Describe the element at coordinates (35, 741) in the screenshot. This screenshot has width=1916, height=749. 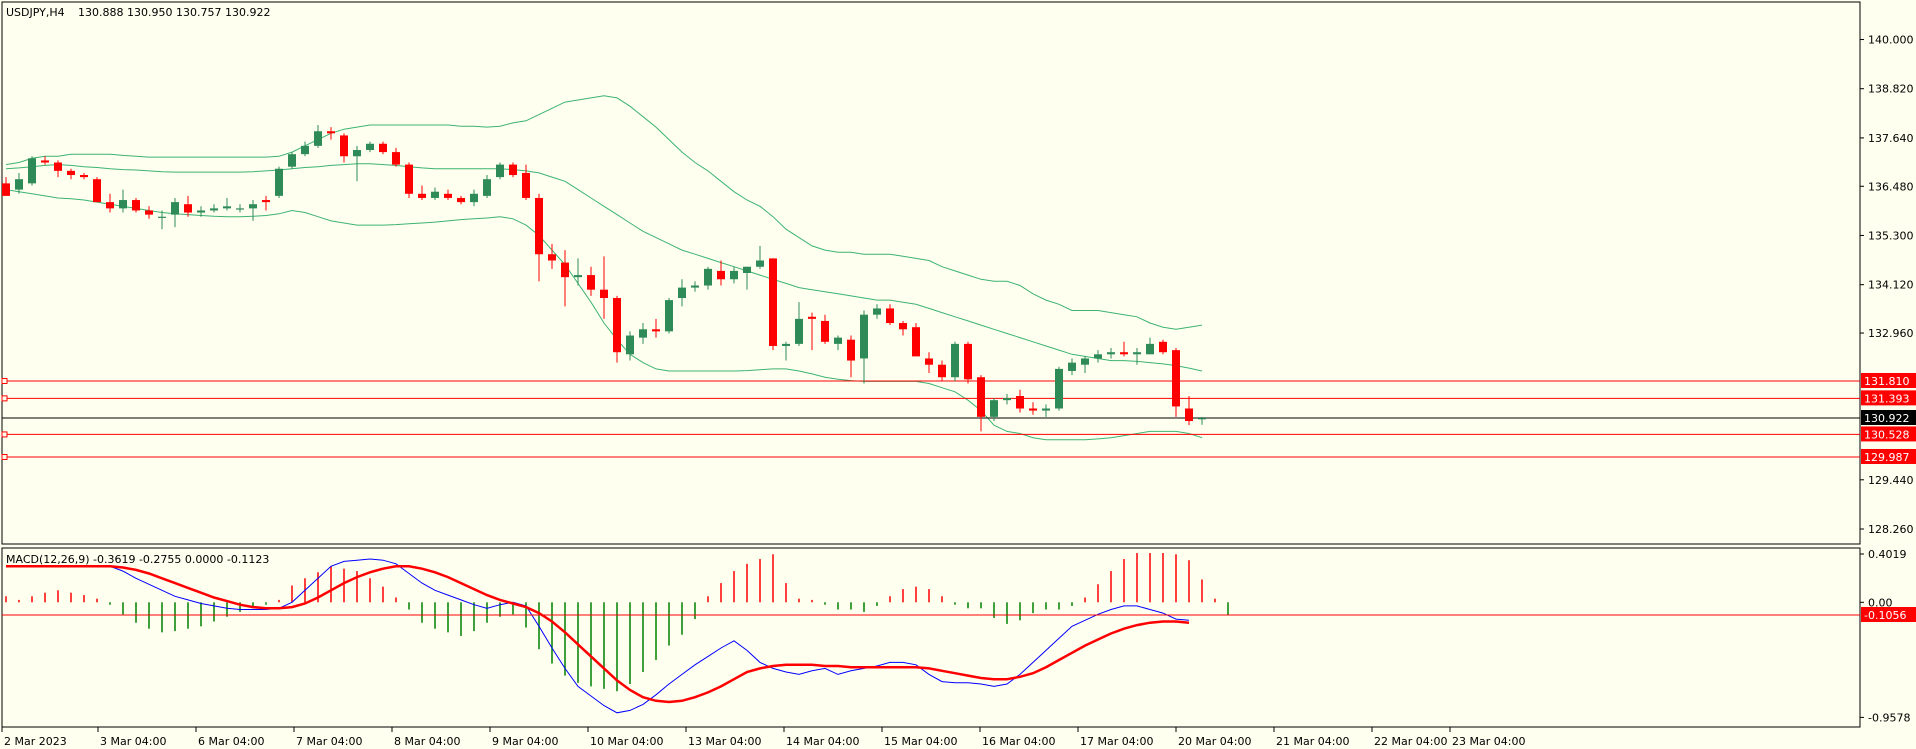
I see `time-tick-label: 2 Mar 2023` at that location.